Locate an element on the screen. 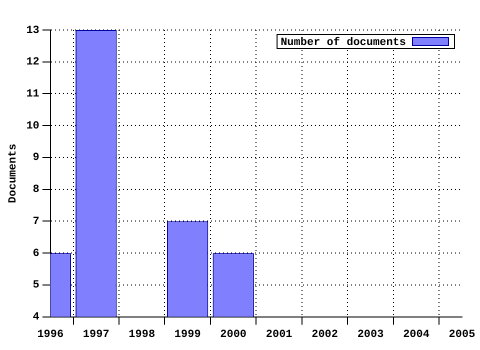  y-tick-label: 5 is located at coordinates (36, 286).